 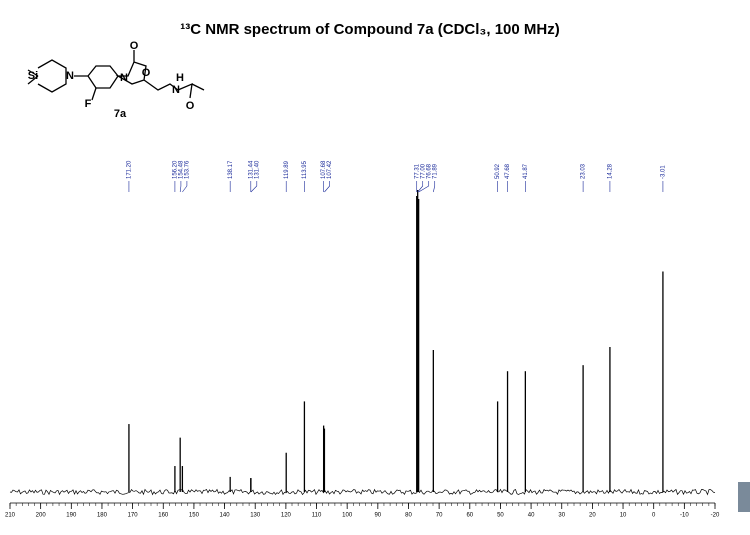 What do you see at coordinates (526, 171) in the screenshot?
I see `peak-label: 41.87` at bounding box center [526, 171].